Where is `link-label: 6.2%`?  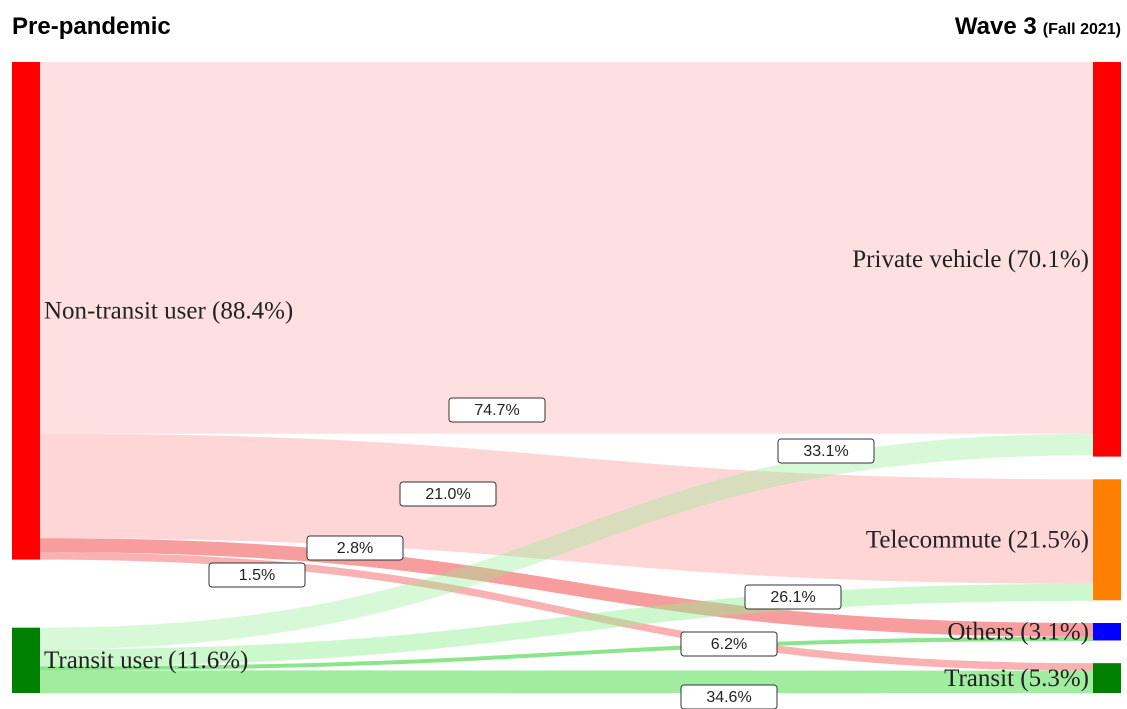 link-label: 6.2% is located at coordinates (729, 644).